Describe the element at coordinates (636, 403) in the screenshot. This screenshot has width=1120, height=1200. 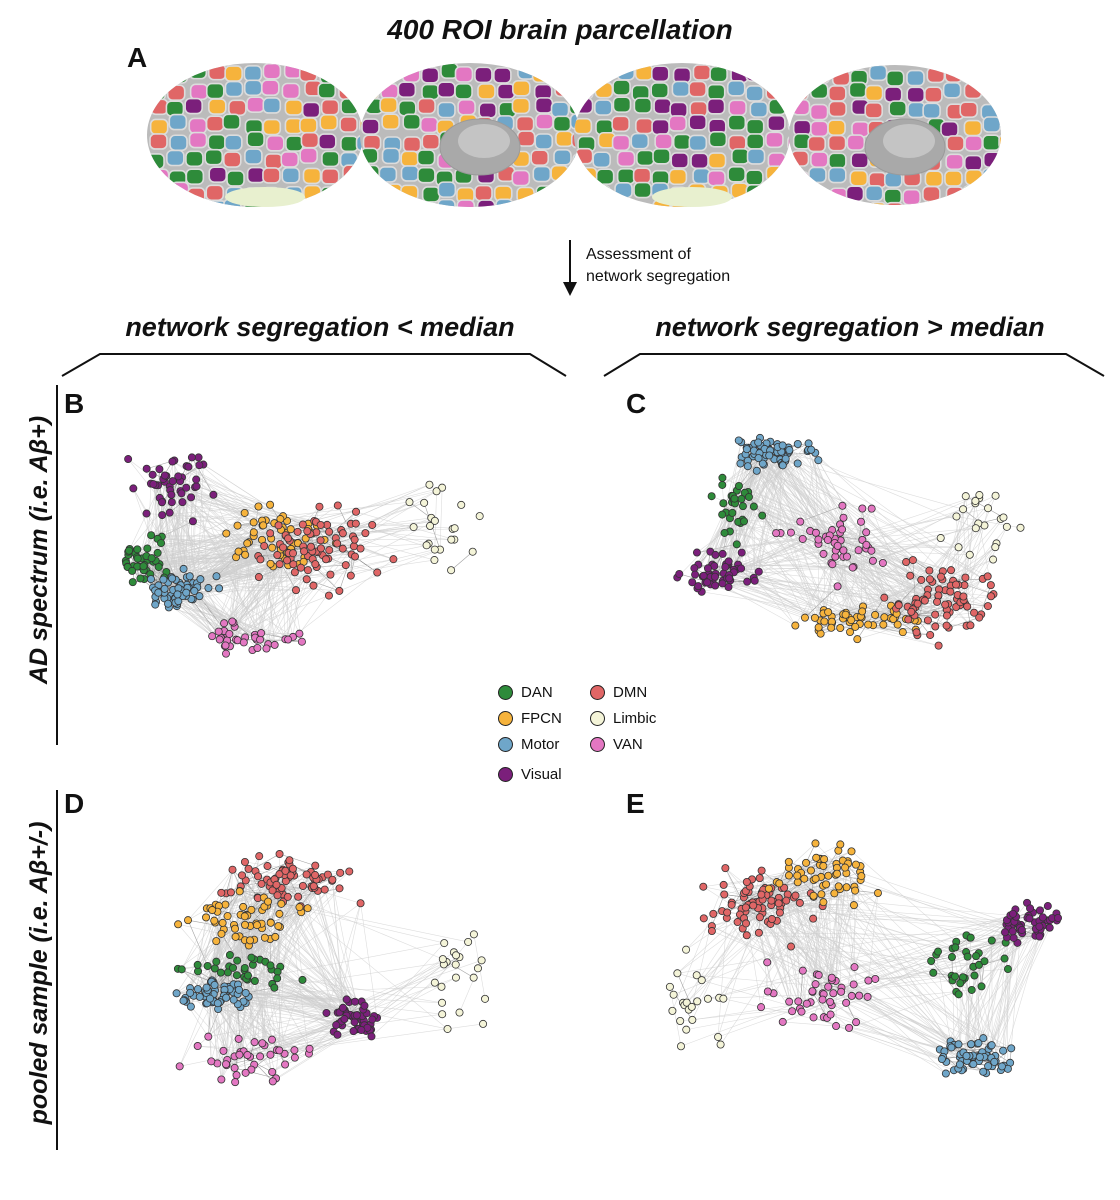
I see `panel-label-c: C` at that location.